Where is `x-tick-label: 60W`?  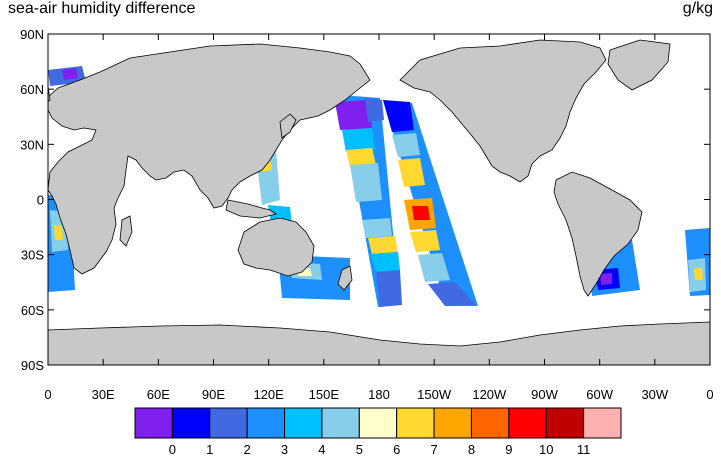 x-tick-label: 60W is located at coordinates (599, 394).